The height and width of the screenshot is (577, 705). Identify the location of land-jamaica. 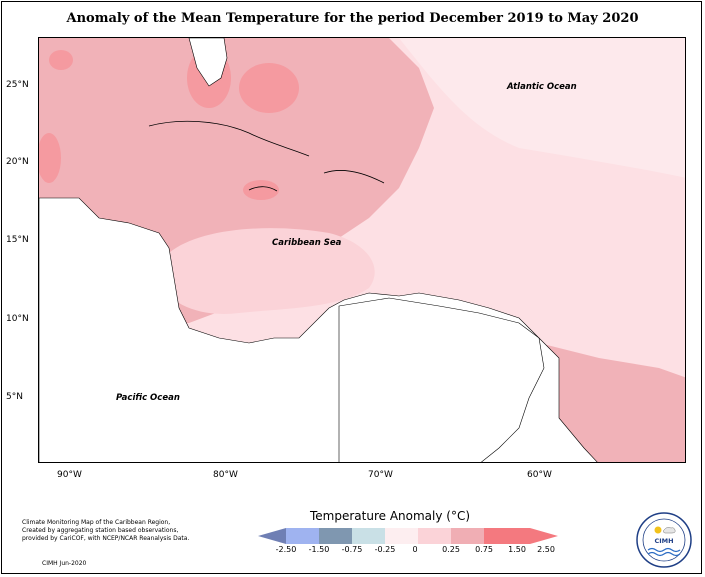
(263, 189).